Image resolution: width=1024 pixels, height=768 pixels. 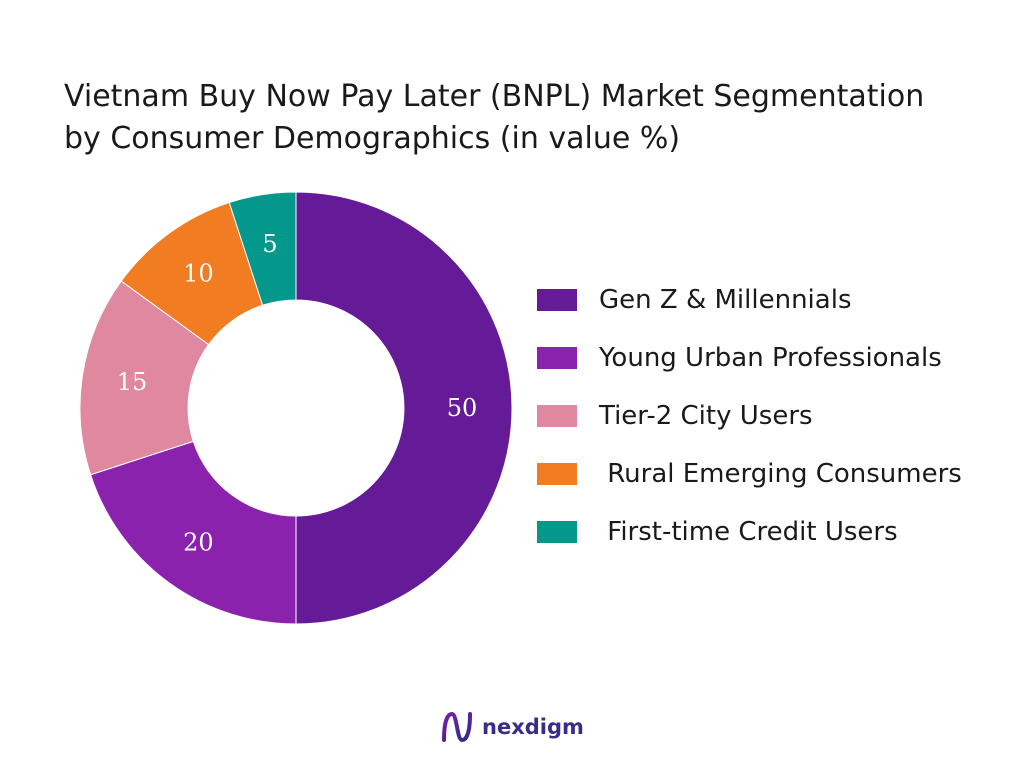 I want to click on legend-label-3: Rural Emerging Consumers, so click(x=780, y=474).